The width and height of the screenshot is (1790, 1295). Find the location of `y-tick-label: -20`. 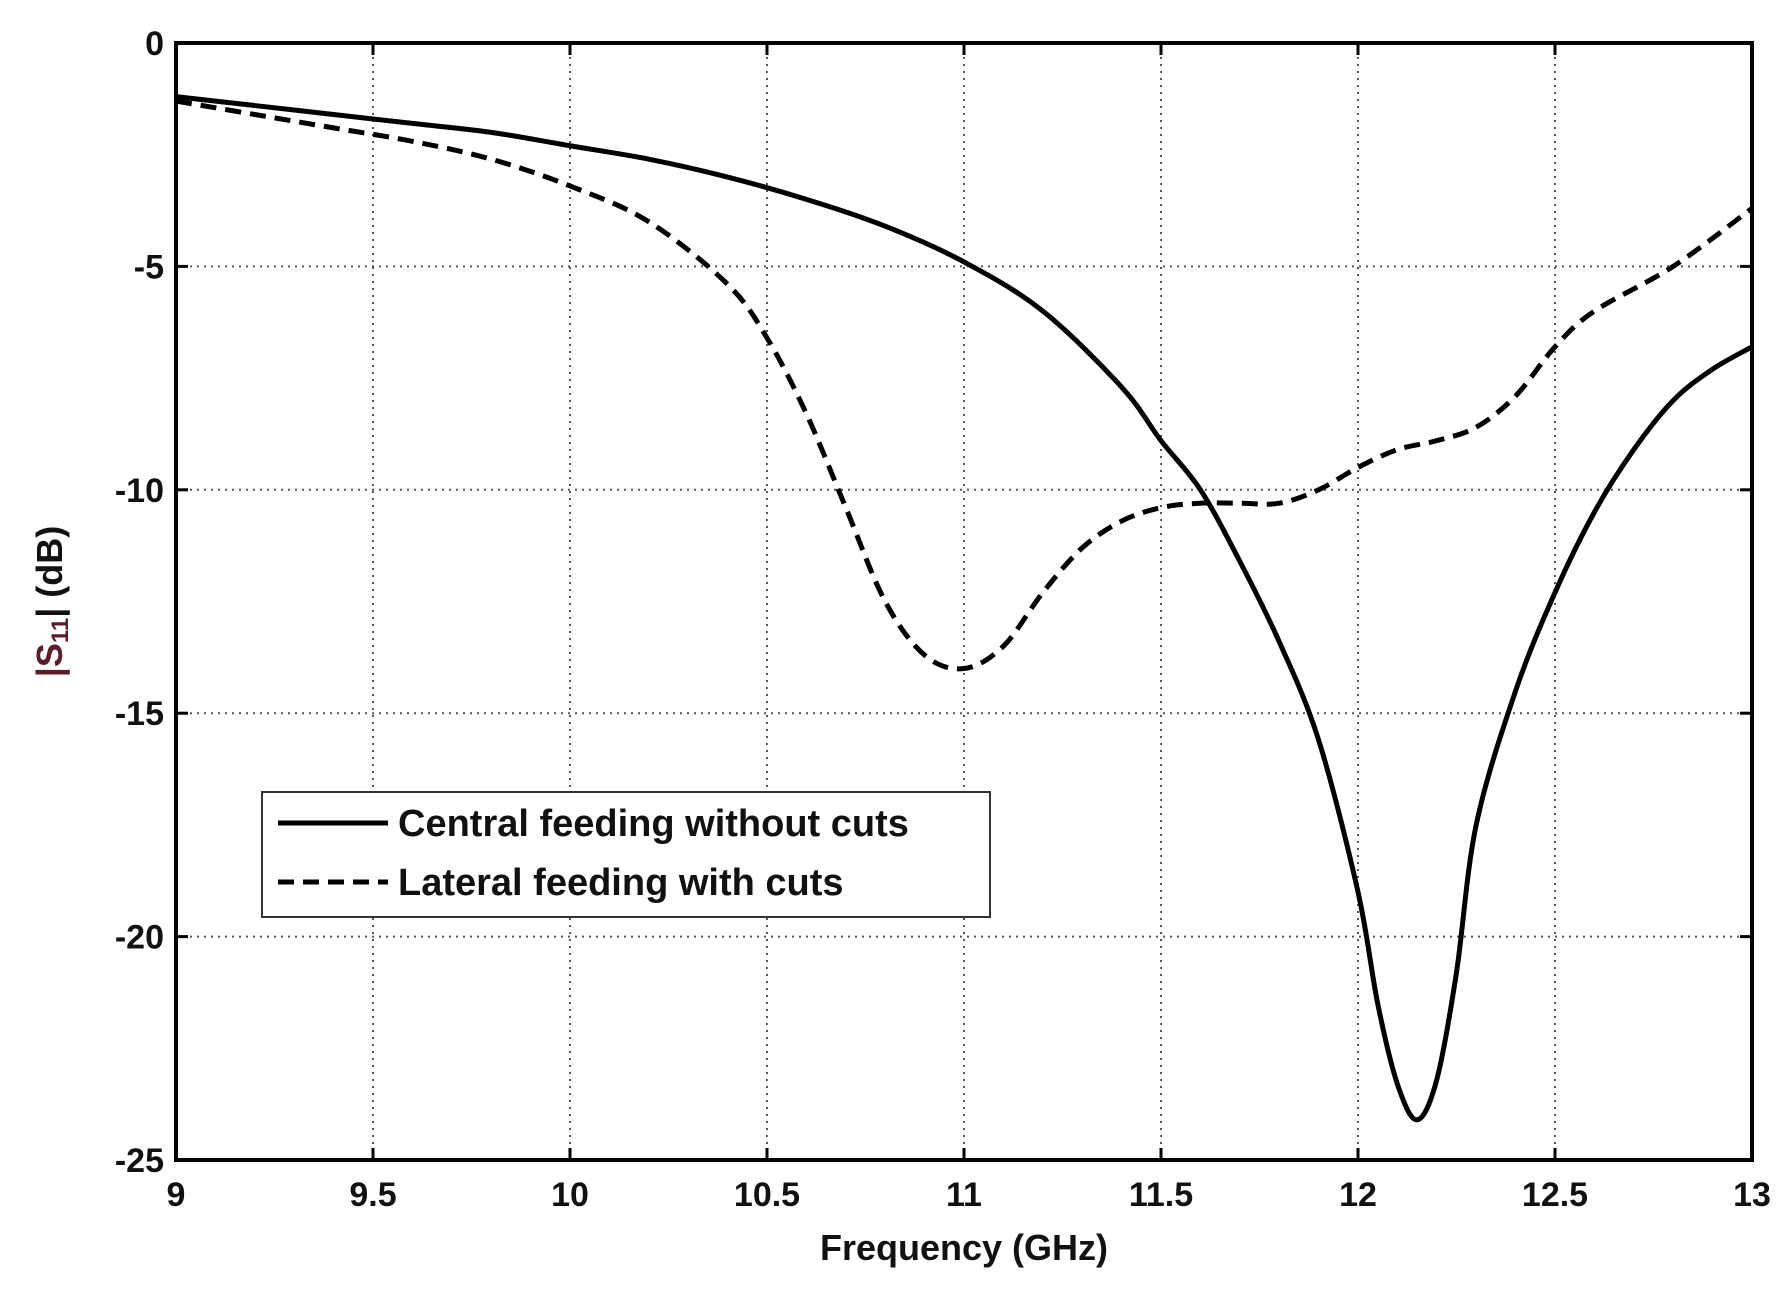

y-tick-label: -20 is located at coordinates (139, 938).